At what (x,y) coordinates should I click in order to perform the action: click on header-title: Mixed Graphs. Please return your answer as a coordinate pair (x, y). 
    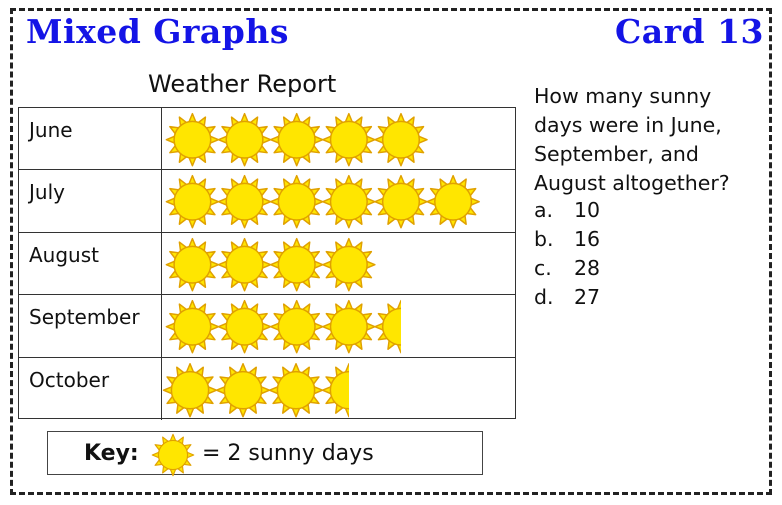
    Looking at the image, I should click on (157, 31).